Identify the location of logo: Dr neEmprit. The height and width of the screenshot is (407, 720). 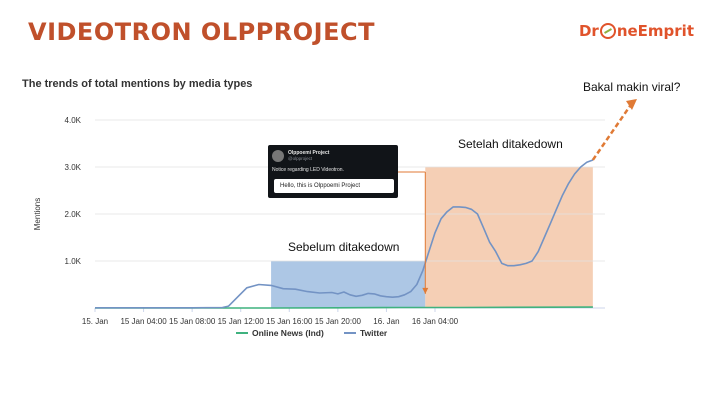
(636, 31).